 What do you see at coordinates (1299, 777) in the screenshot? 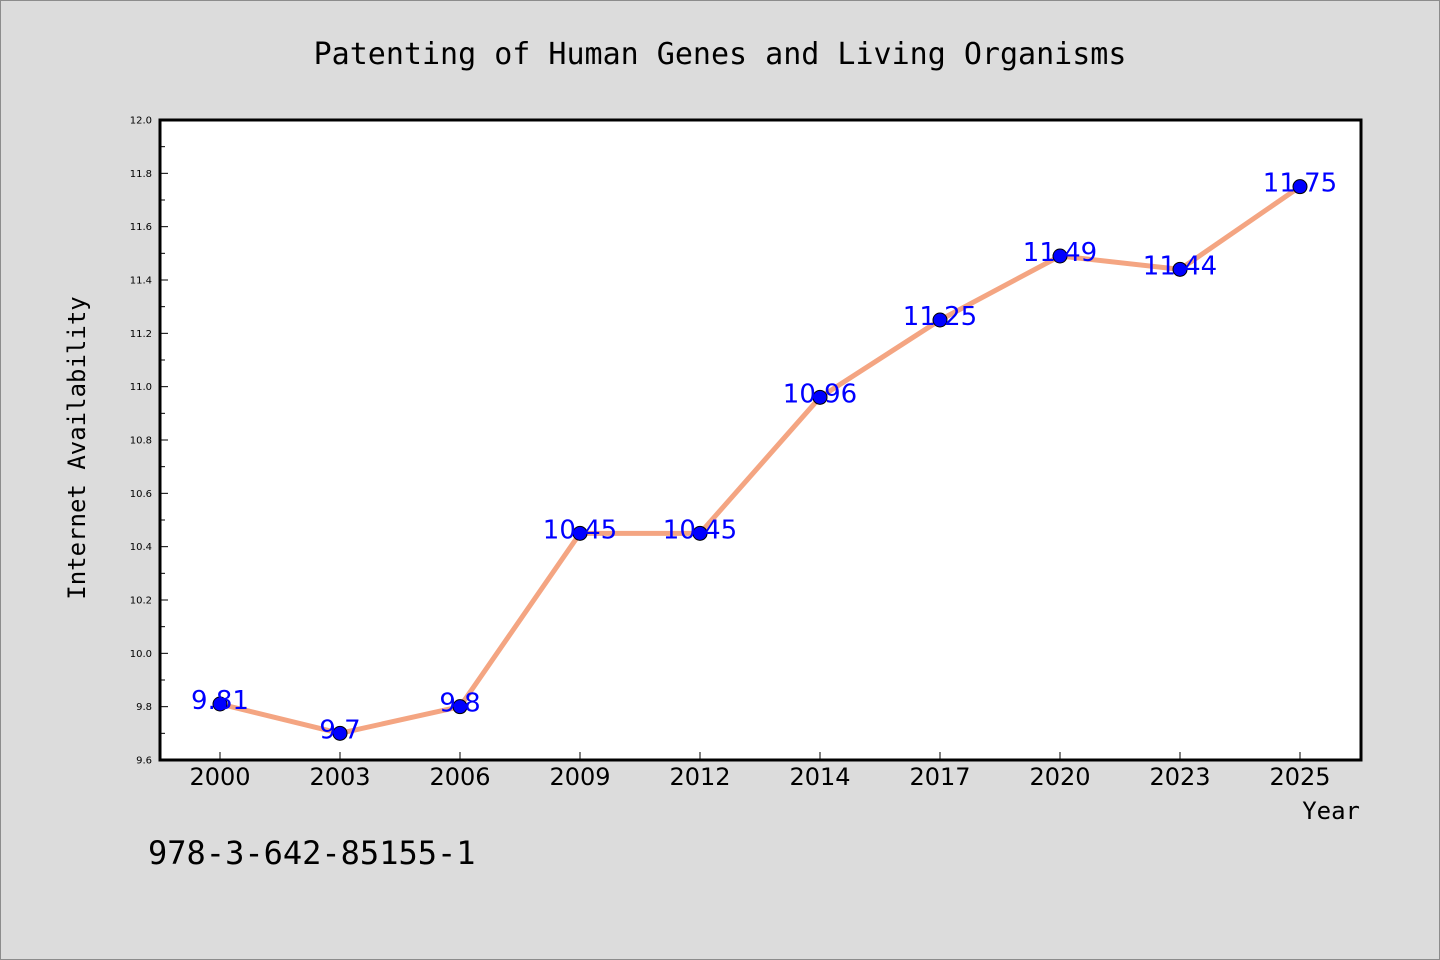
I see `x-tick-label: 2025` at bounding box center [1299, 777].